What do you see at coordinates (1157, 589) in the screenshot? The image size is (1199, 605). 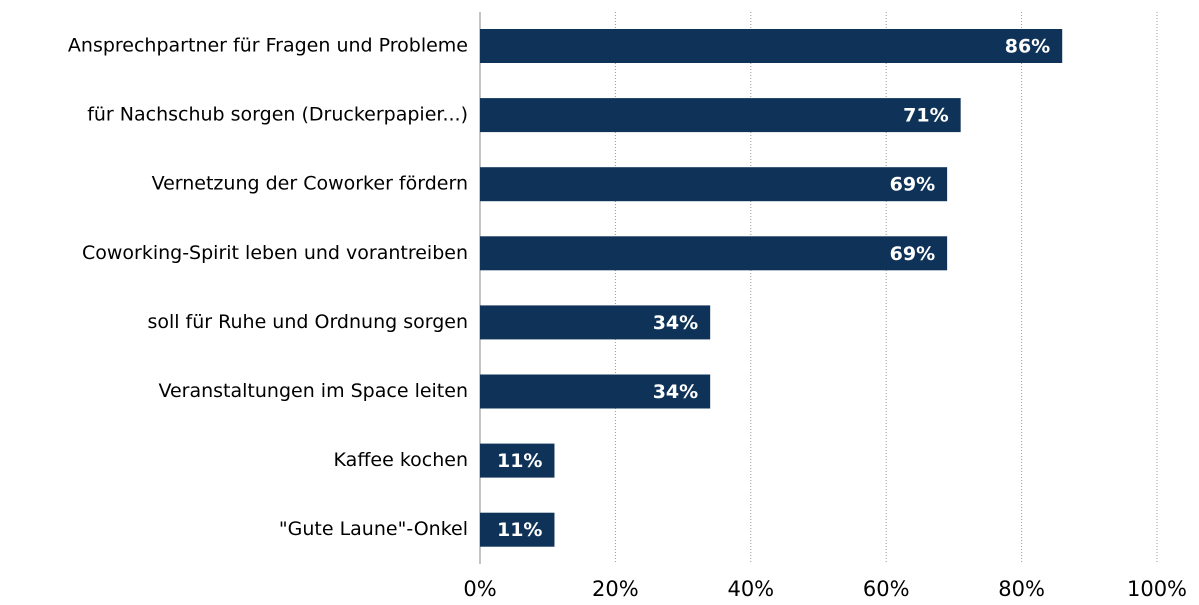 I see `x-tick-label: 100%` at bounding box center [1157, 589].